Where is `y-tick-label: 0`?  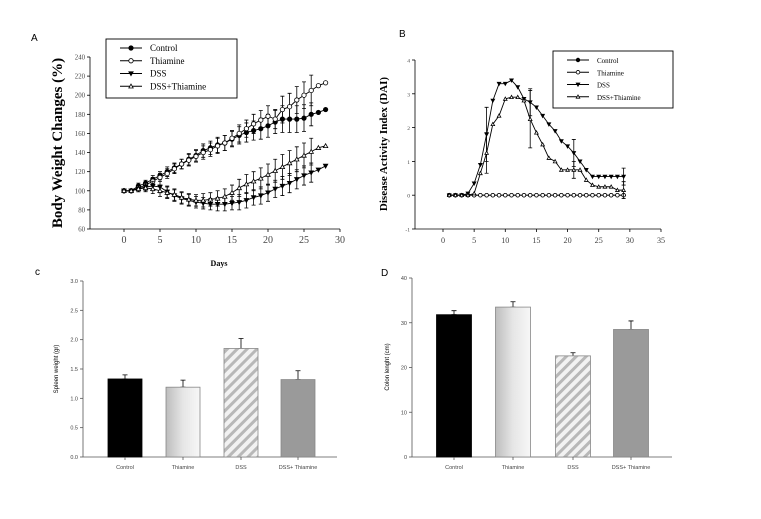
y-tick-label: 0 is located at coordinates (405, 458).